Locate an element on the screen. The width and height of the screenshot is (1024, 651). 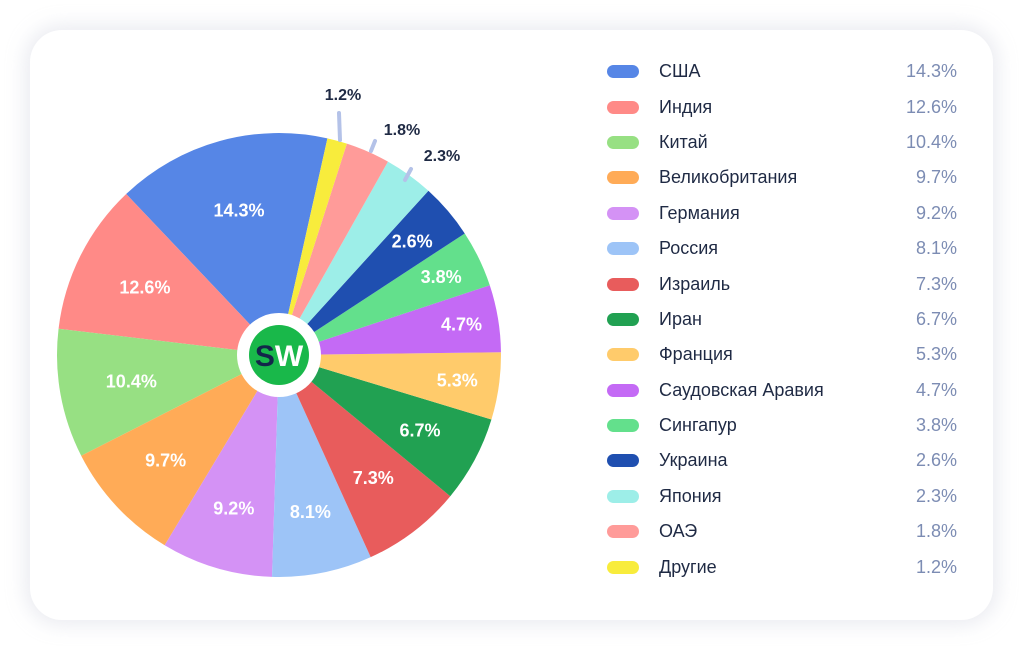
legend-label: Франция is located at coordinates (696, 354).